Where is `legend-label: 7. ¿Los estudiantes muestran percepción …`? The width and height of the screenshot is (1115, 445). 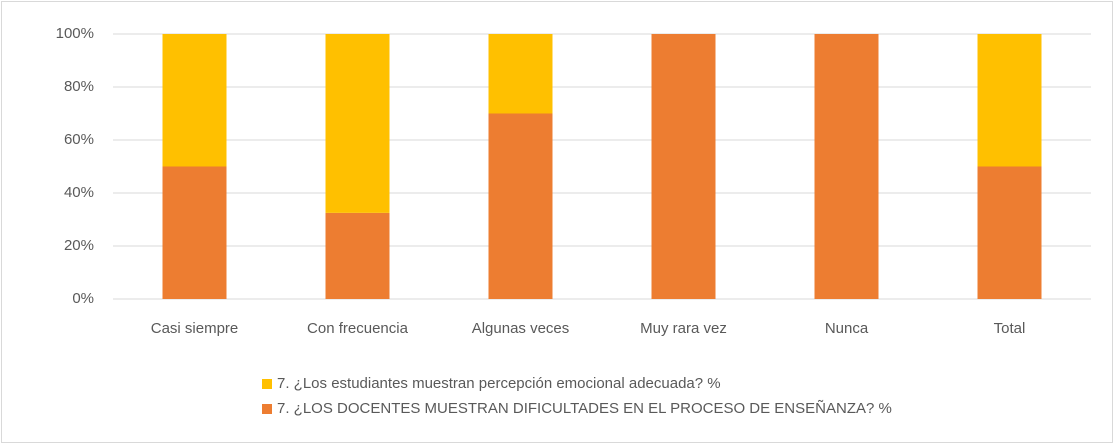 legend-label: 7. ¿Los estudiantes muestran percepción … is located at coordinates (499, 383).